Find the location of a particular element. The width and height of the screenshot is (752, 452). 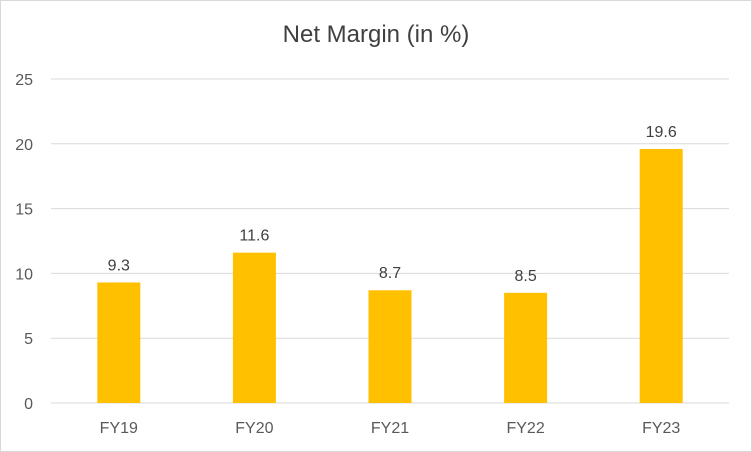

data-label: 8.7 is located at coordinates (390, 273).